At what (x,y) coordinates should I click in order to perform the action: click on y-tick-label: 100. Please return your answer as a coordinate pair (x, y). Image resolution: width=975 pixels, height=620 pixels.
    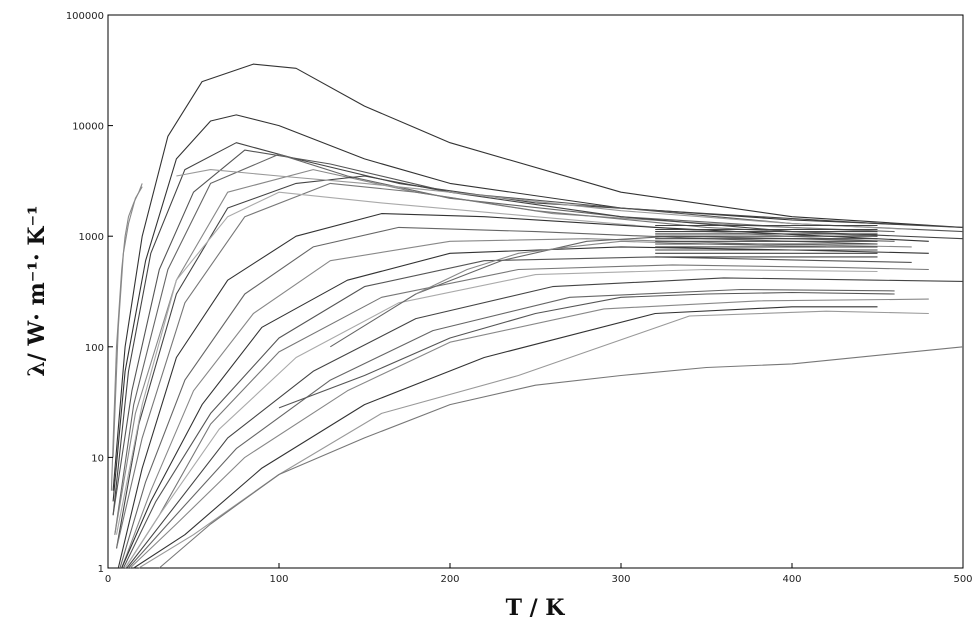
    Looking at the image, I should click on (94, 348).